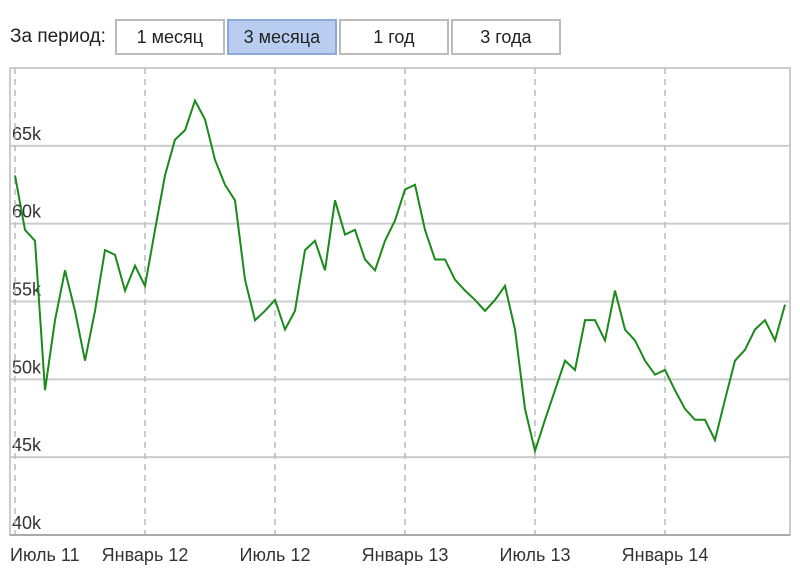  I want to click on period-button: 3 года, so click(505, 37).